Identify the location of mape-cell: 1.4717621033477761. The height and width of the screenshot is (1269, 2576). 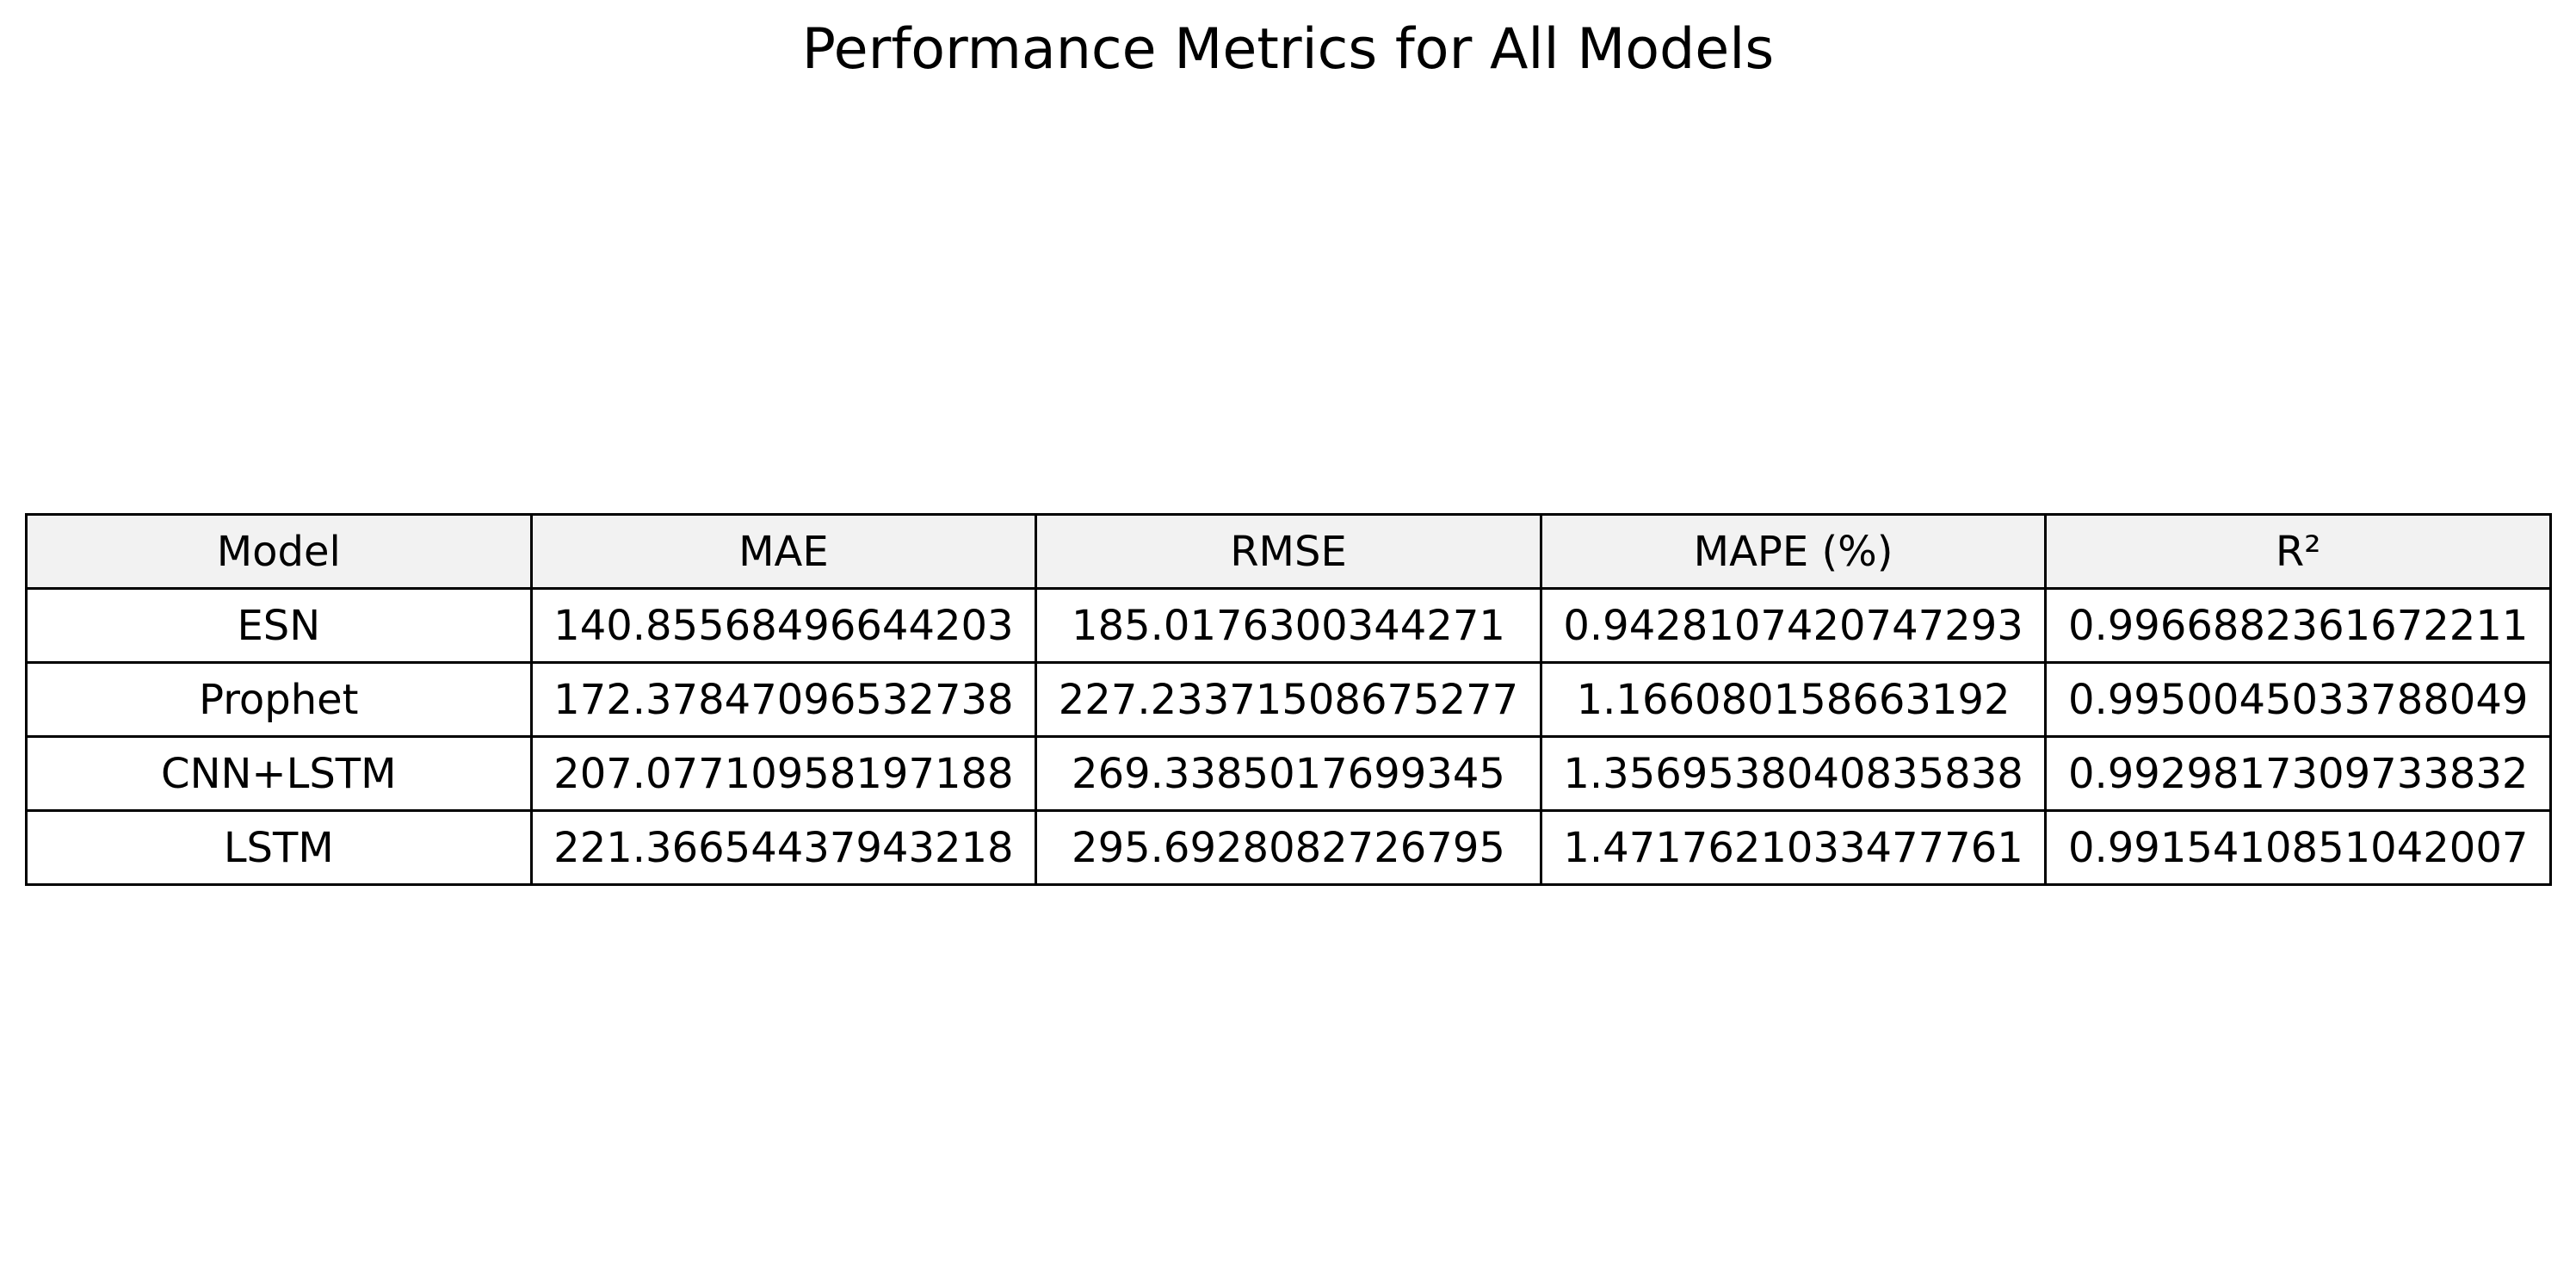
(1793, 847).